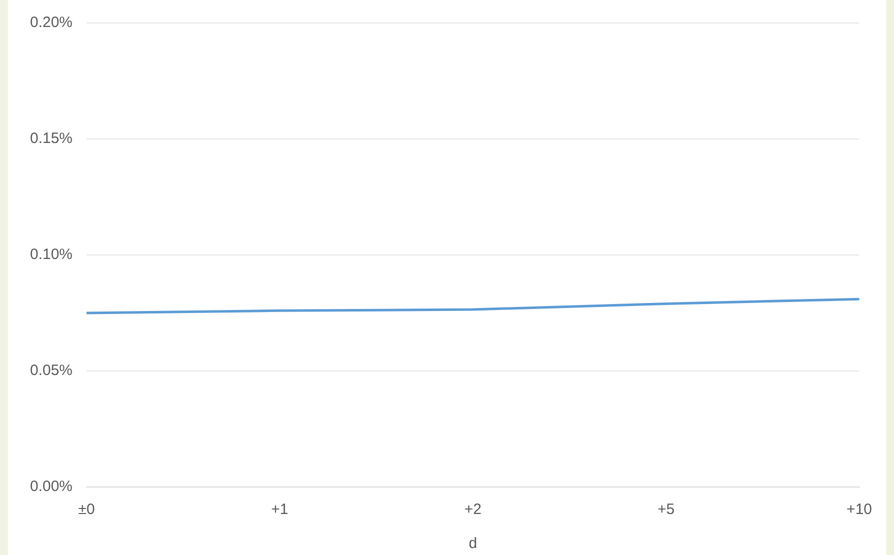 This screenshot has height=555, width=894. I want to click on y-tick-label: 0.10%, so click(51, 255).